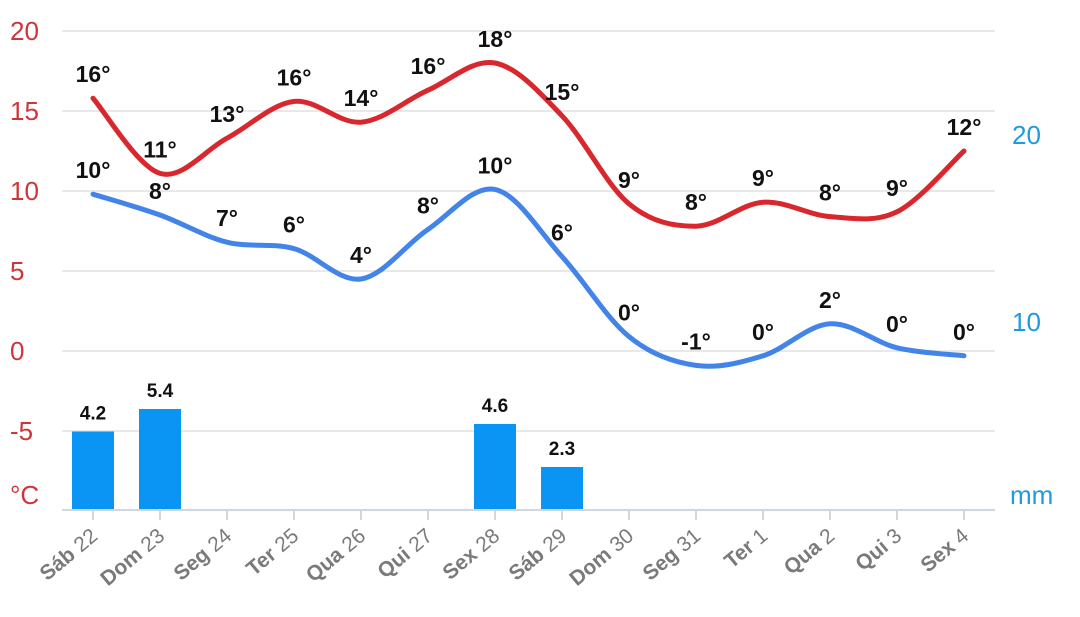 The width and height of the screenshot is (1080, 617). I want to click on y-right-unit: mm, so click(1031, 495).